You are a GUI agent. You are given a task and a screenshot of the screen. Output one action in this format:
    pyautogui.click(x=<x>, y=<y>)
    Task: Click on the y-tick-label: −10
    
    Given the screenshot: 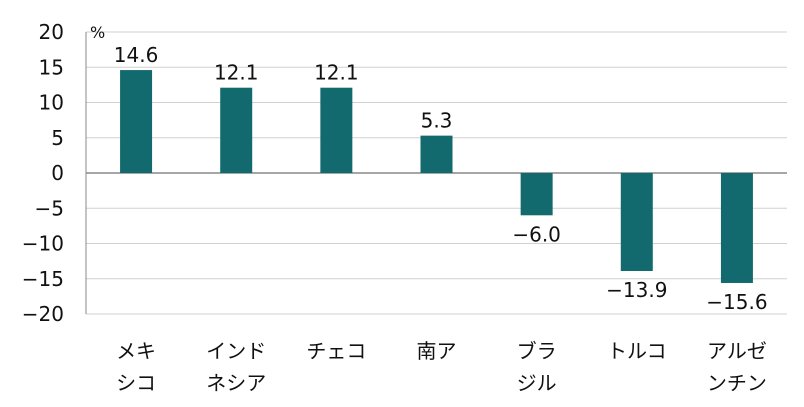 What is the action you would take?
    pyautogui.click(x=43, y=244)
    